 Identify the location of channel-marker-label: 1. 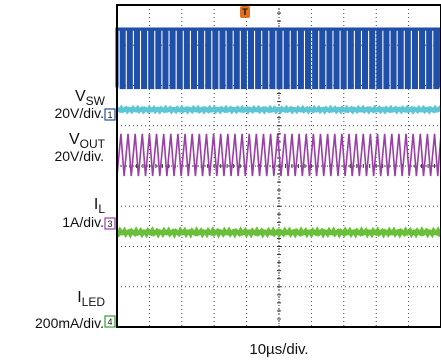
(109, 115).